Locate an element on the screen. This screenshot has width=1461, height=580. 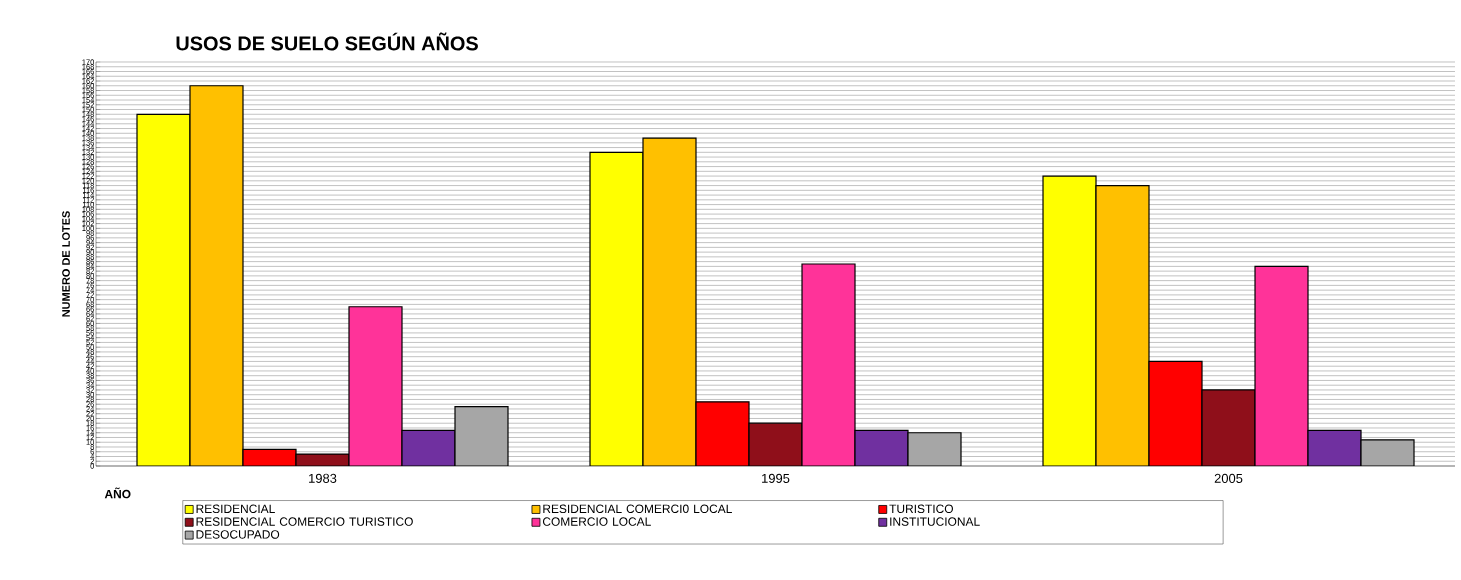
x-tick-label: 1983 is located at coordinates (323, 478).